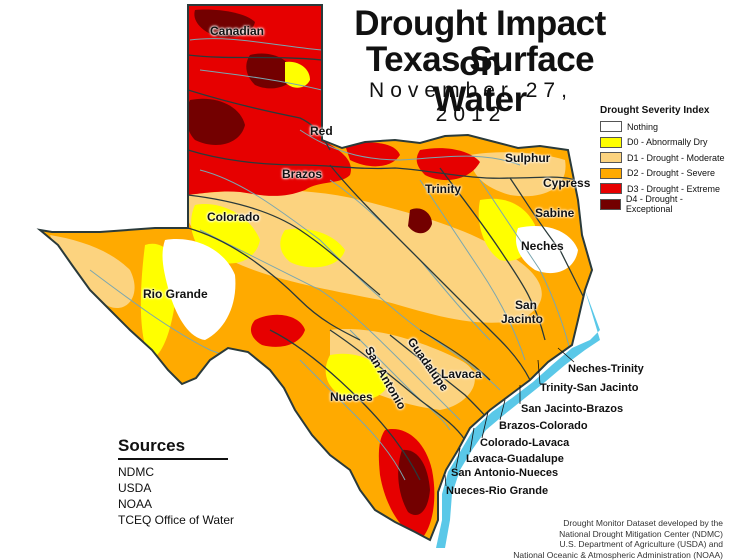 This screenshot has height=560, width=729. What do you see at coordinates (175, 294) in the screenshot?
I see `basin-label-rio-grande: Rio Grande` at bounding box center [175, 294].